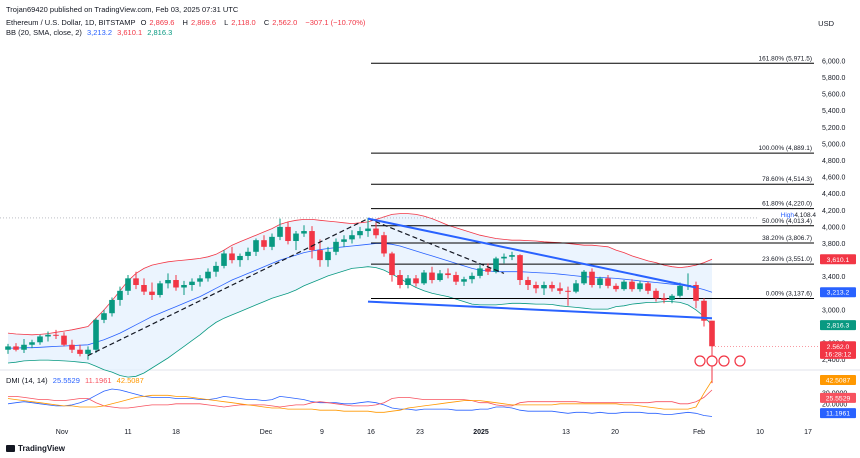 The width and height of the screenshot is (860, 458). What do you see at coordinates (35, 448) in the screenshot?
I see `tradingview-logo: TradingView` at bounding box center [35, 448].